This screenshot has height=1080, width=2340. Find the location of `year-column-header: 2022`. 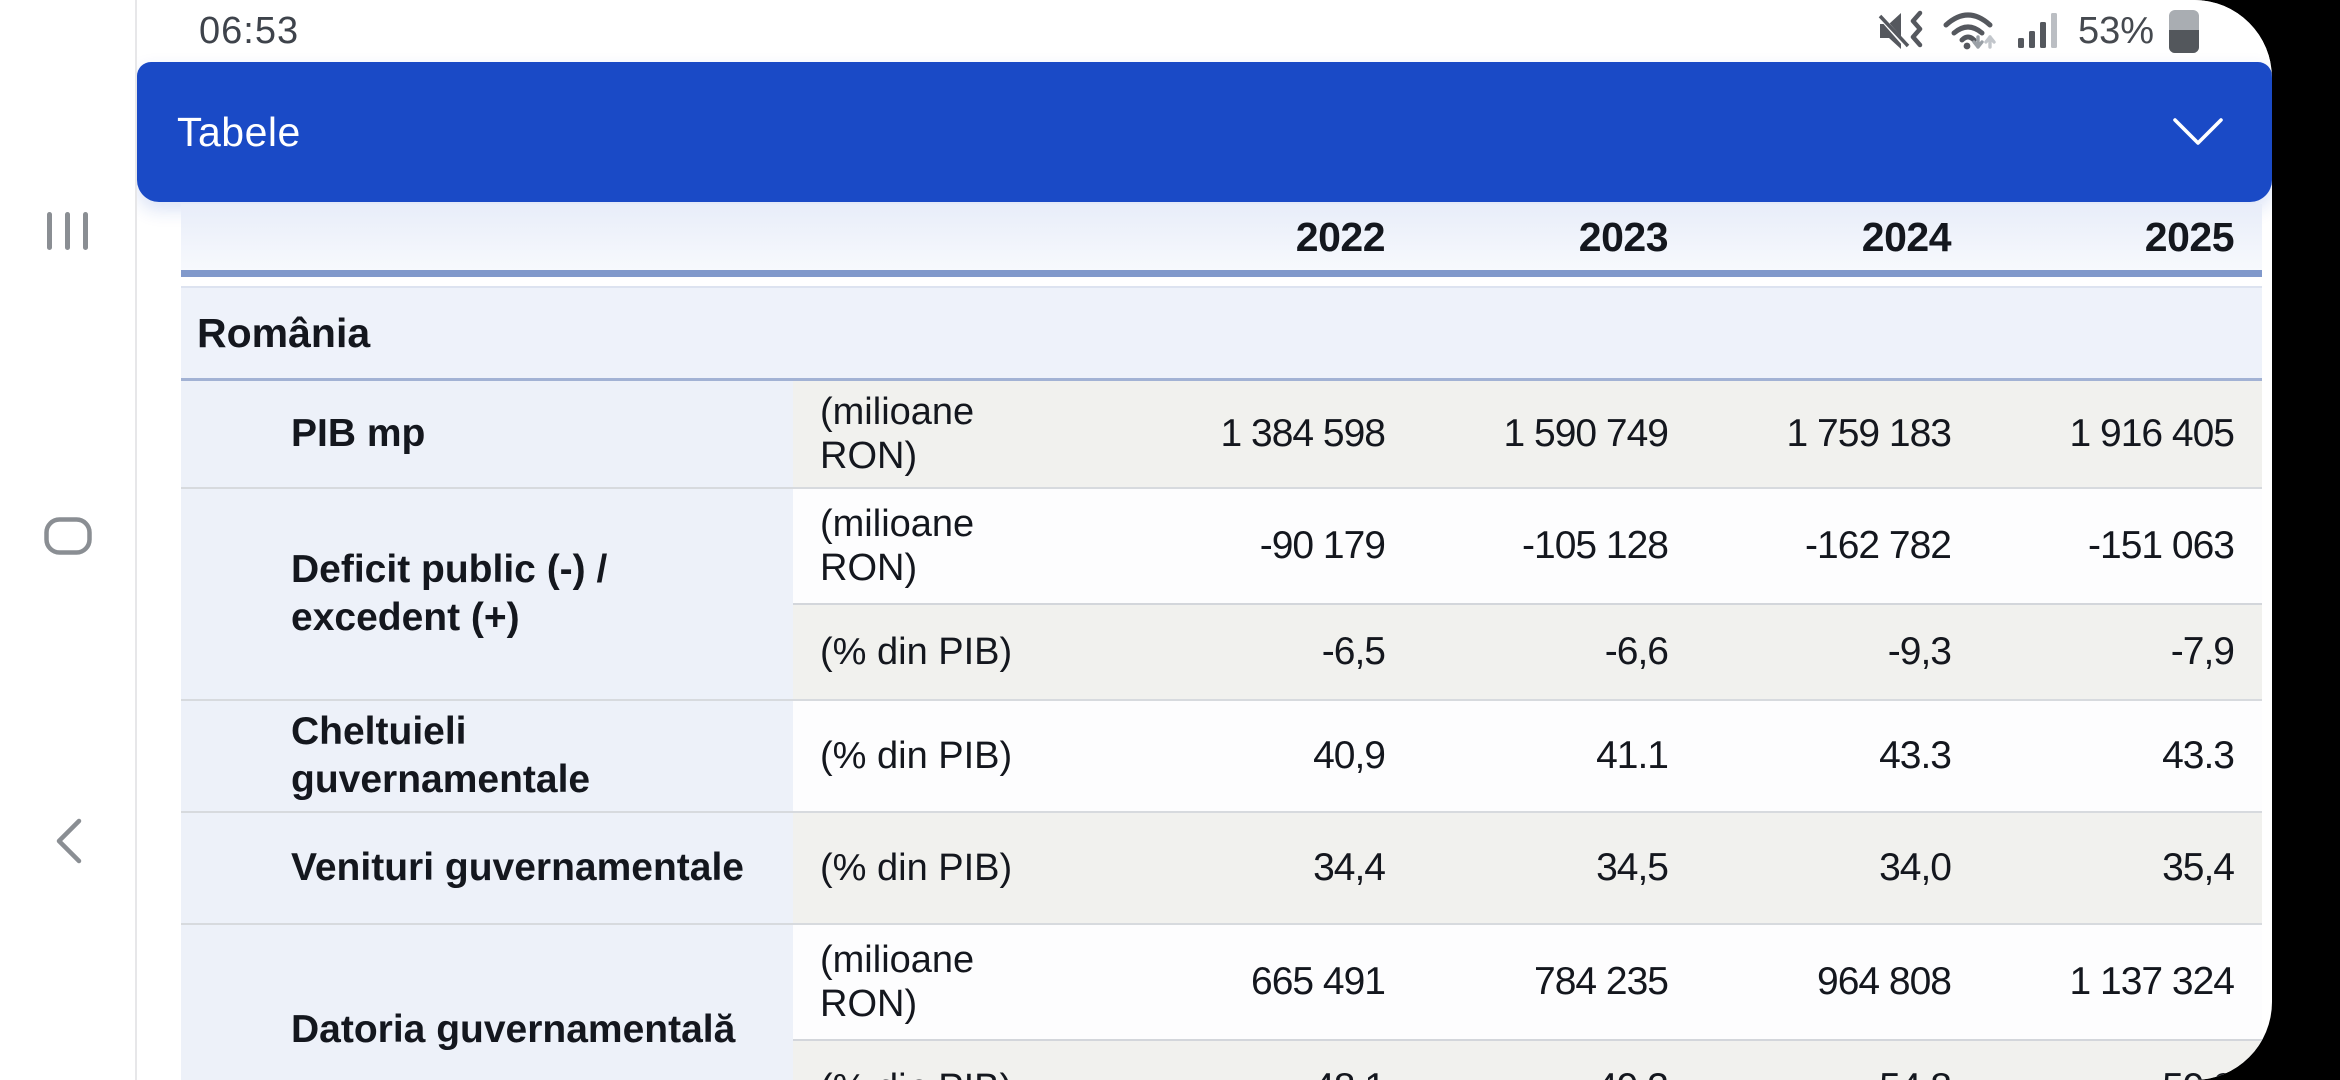

year-column-header: 2022 is located at coordinates (1340, 236).